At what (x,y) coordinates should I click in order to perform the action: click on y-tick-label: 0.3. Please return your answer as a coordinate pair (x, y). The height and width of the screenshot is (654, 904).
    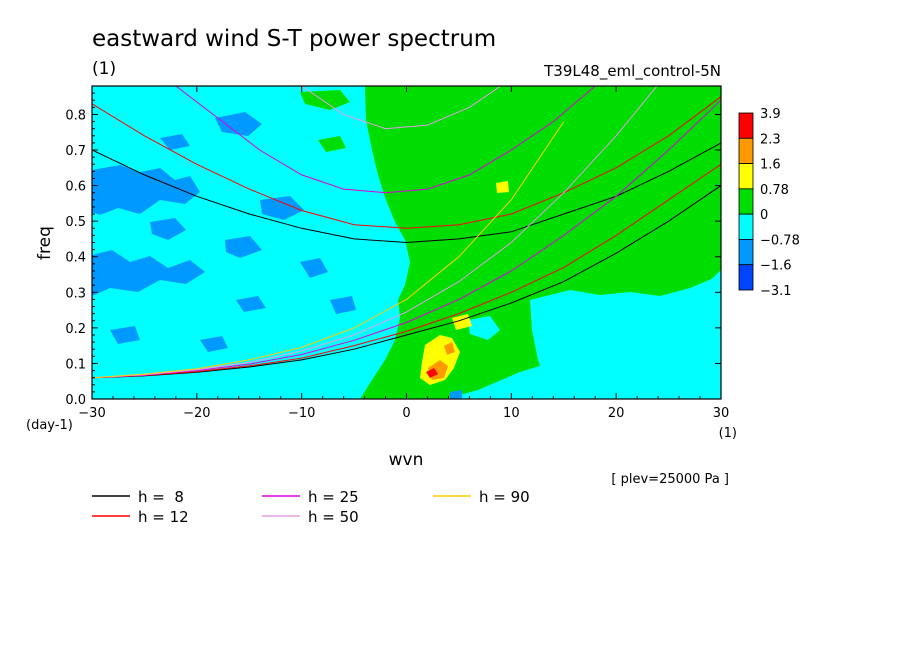
    Looking at the image, I should click on (75, 293).